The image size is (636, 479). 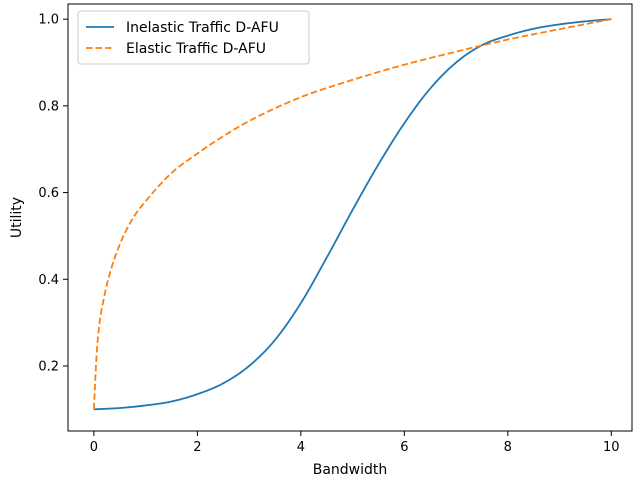 What do you see at coordinates (355, 443) in the screenshot?
I see `x-axis-ticks: 0 2 4 6 8 10` at bounding box center [355, 443].